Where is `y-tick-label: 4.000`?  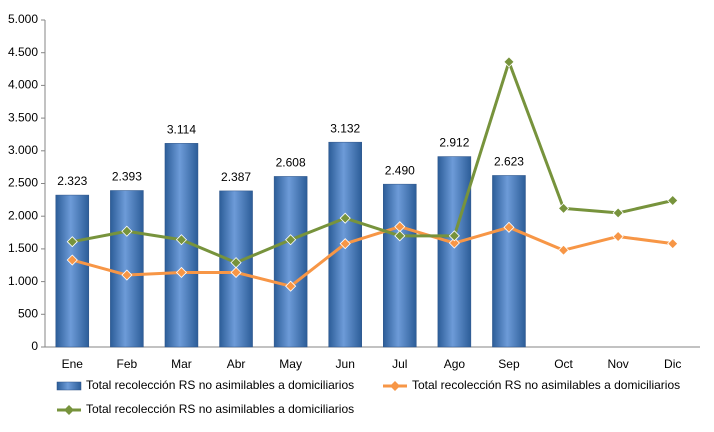
y-tick-label: 4.000 is located at coordinates (23, 85).